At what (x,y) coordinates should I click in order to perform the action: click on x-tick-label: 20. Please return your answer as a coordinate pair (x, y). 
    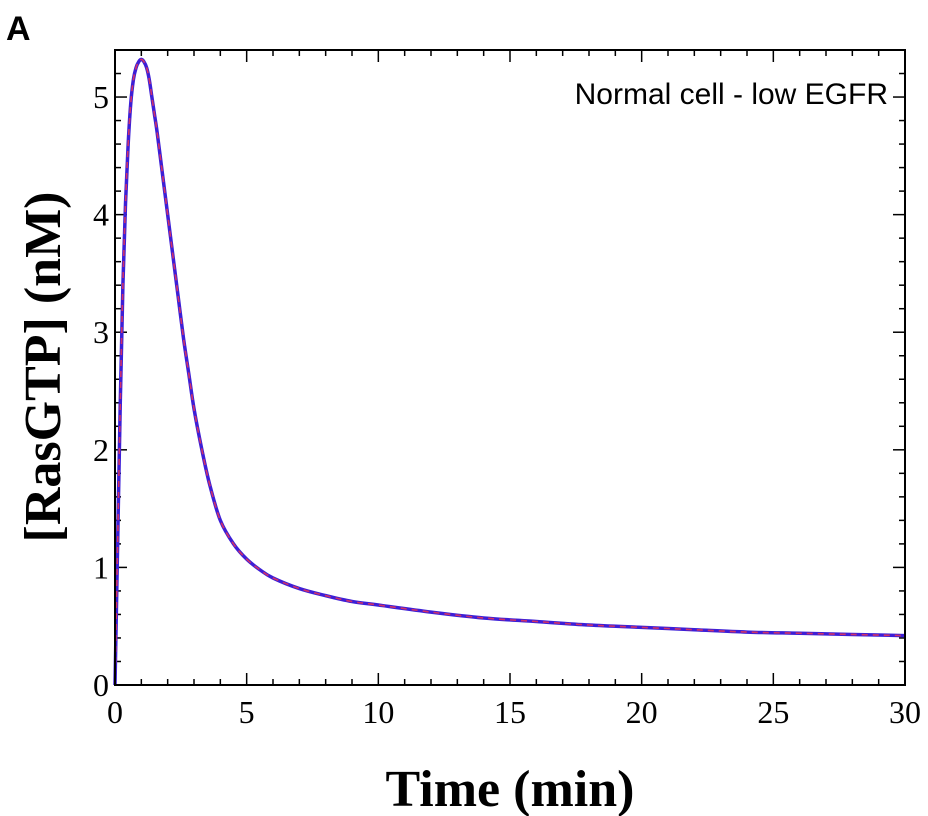
    Looking at the image, I should click on (642, 712).